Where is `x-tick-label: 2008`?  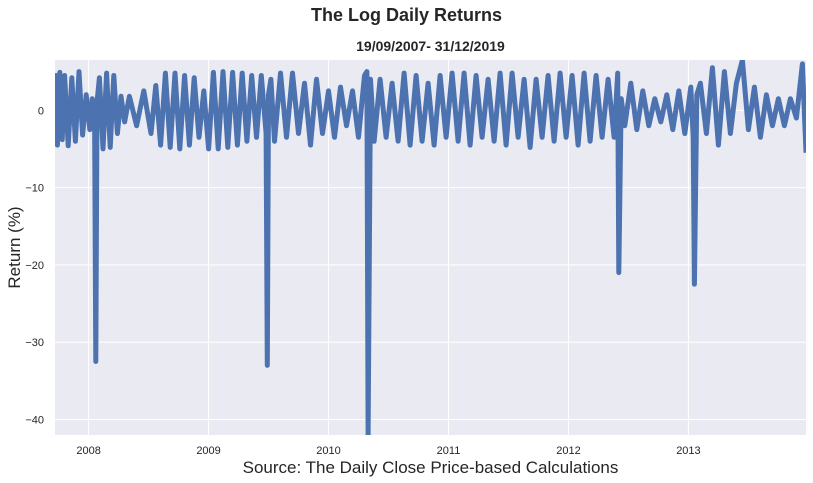
x-tick-label: 2008 is located at coordinates (88, 451).